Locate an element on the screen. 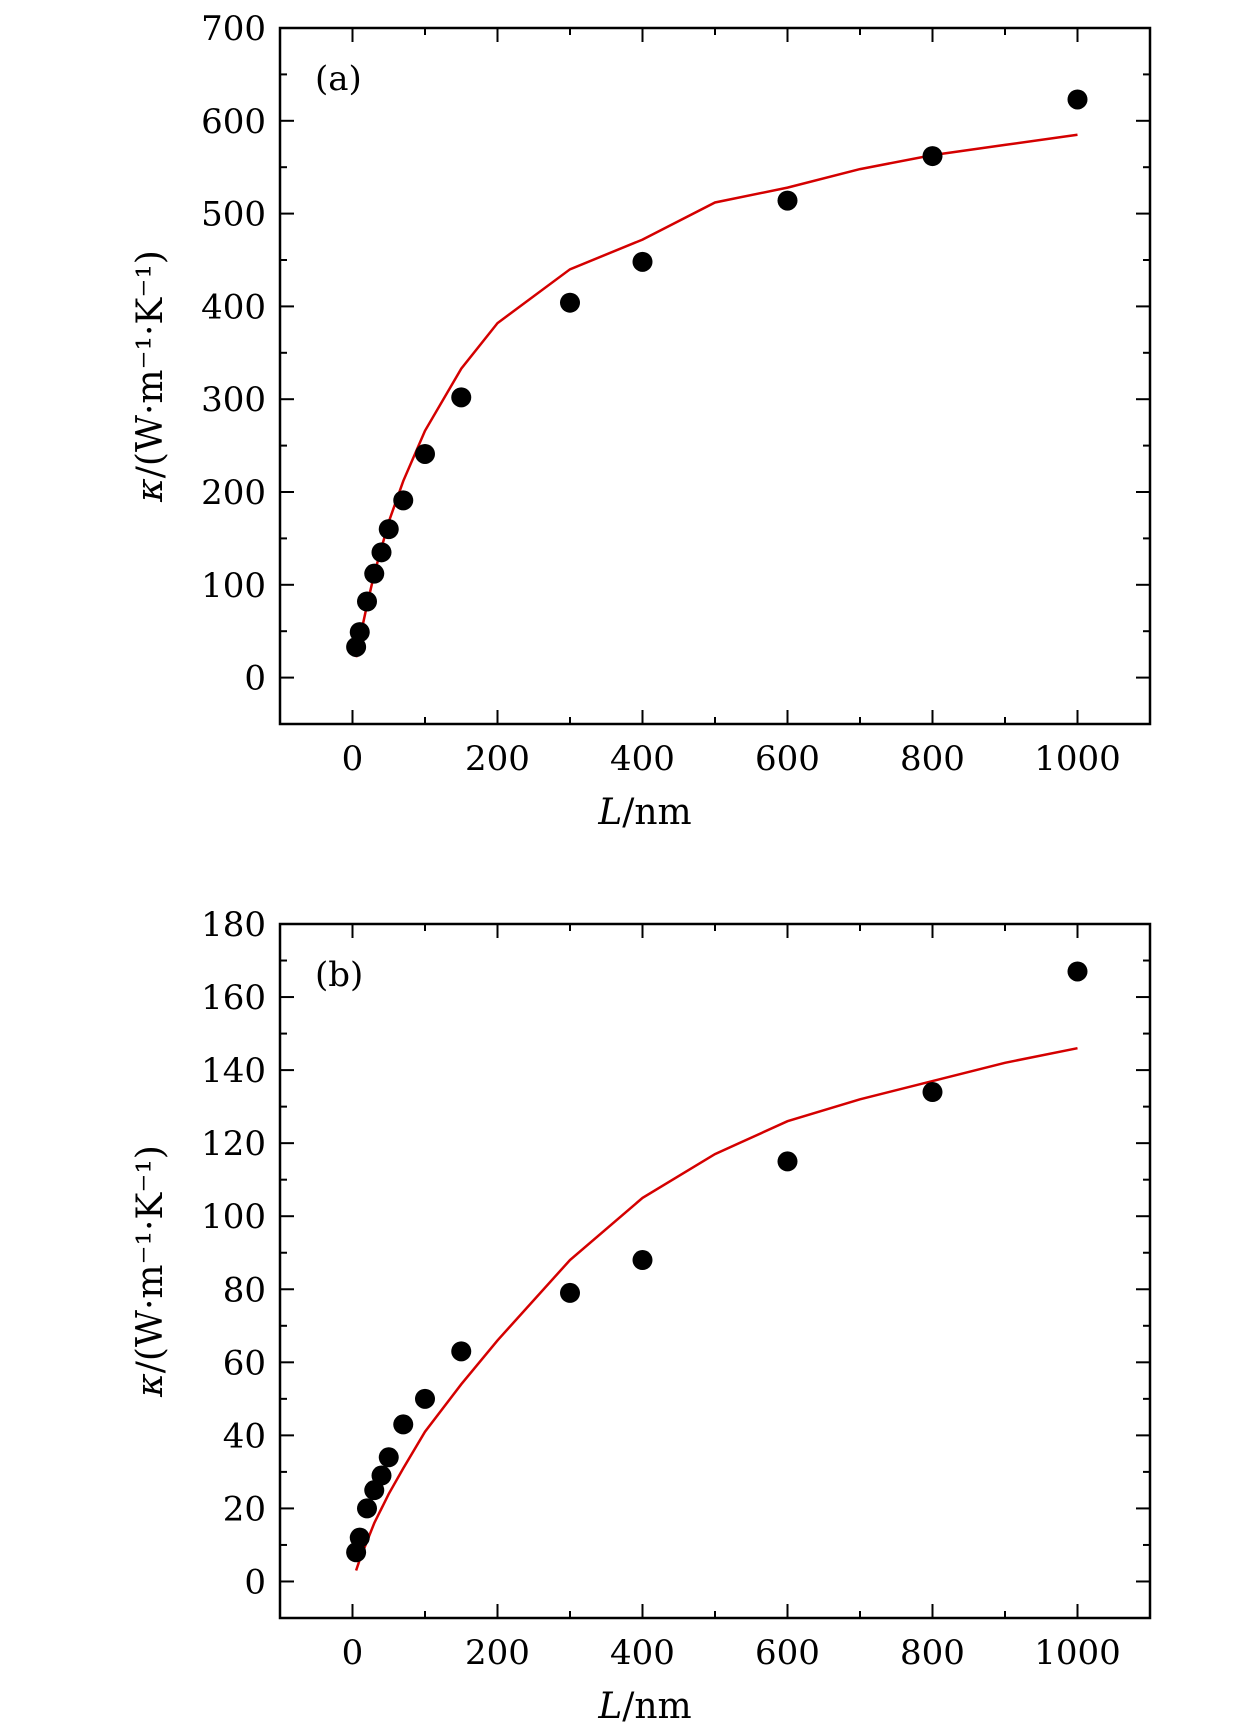 The height and width of the screenshot is (1734, 1260). y-tick-label: 500 is located at coordinates (233, 215).